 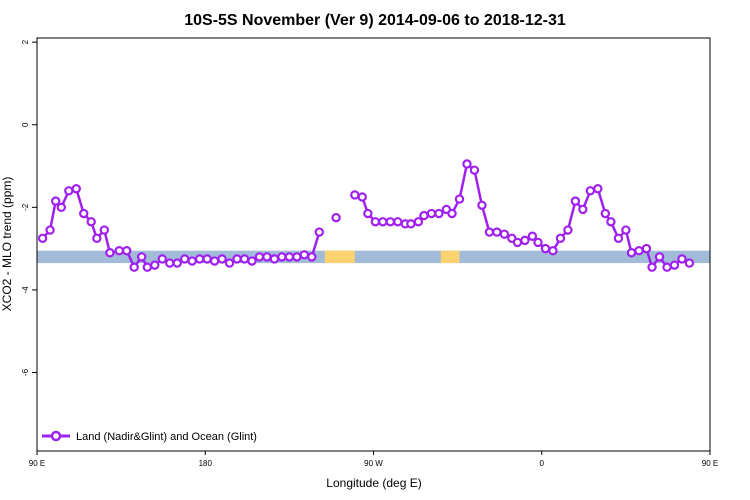 I want to click on x-axis-label: Longitude (deg E), so click(x=373, y=483).